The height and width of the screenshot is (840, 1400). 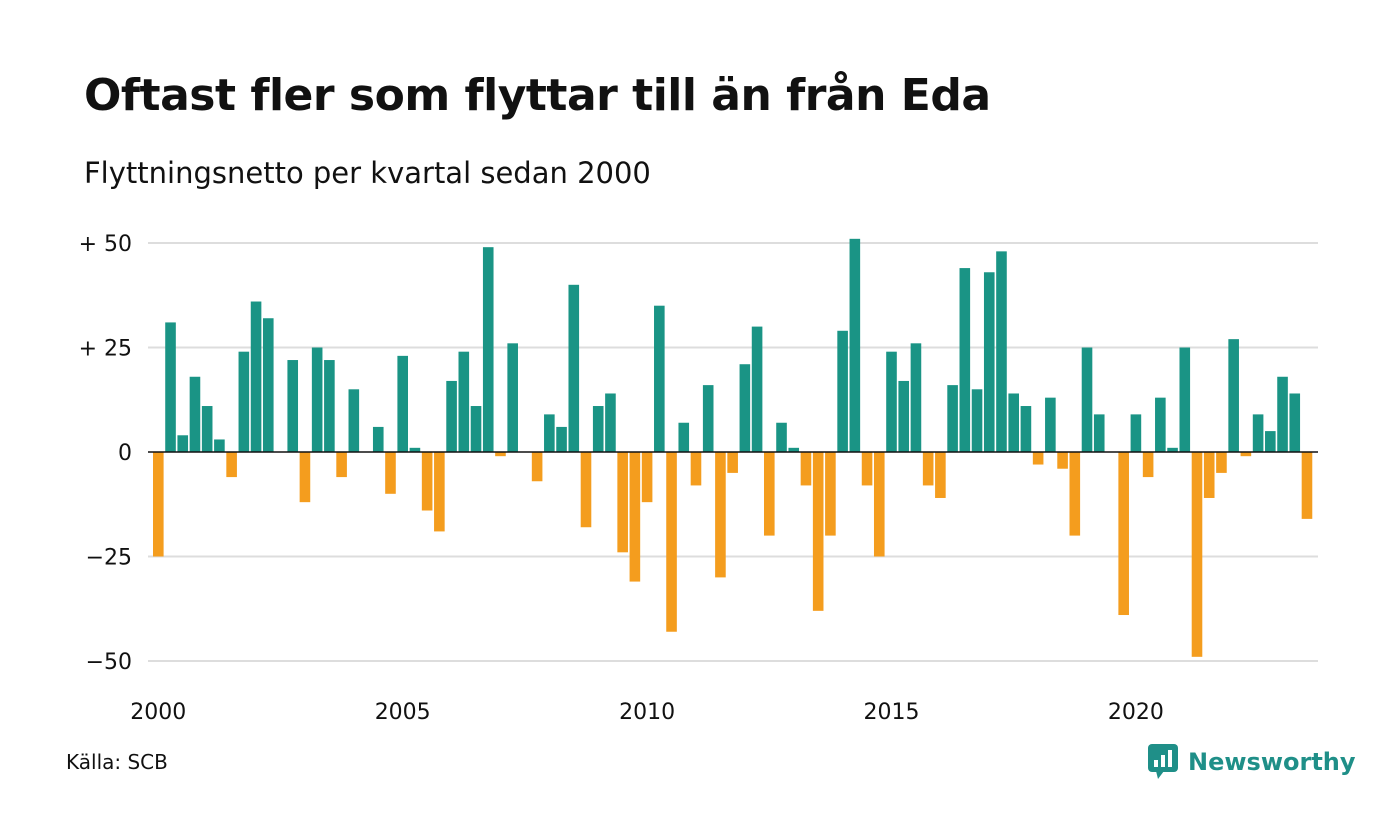 I want to click on source-note: Källa: SCB, so click(x=117, y=762).